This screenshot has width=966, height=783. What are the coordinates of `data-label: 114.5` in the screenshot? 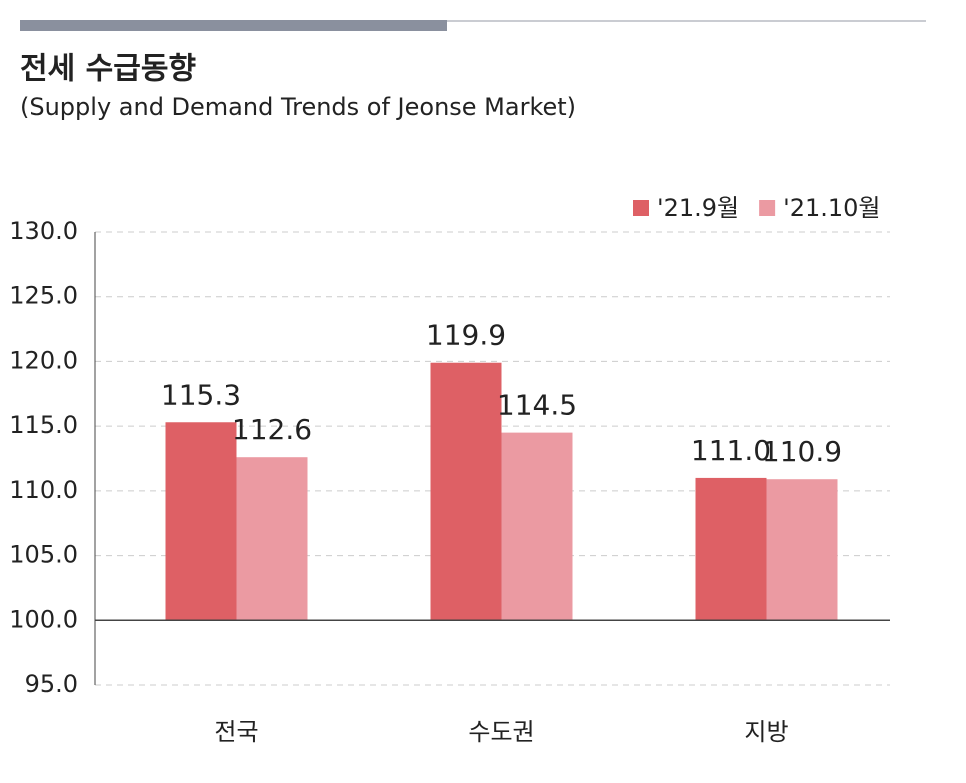 It's located at (537, 405).